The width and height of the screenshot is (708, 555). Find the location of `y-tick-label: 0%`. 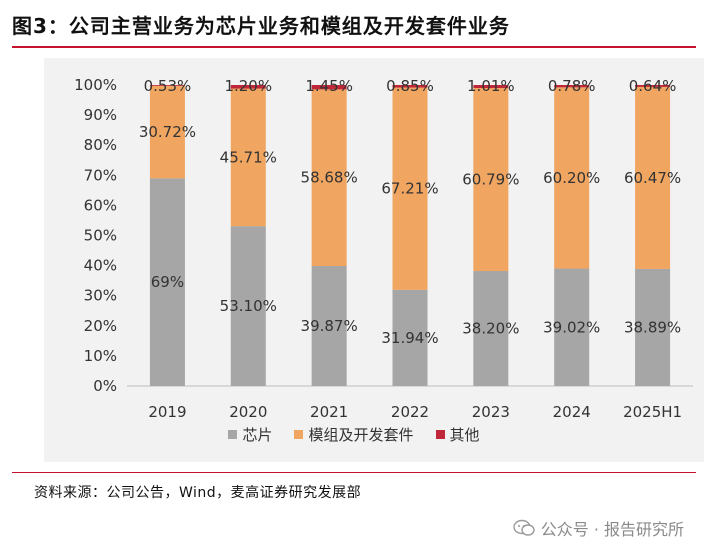

y-tick-label: 0% is located at coordinates (105, 386).